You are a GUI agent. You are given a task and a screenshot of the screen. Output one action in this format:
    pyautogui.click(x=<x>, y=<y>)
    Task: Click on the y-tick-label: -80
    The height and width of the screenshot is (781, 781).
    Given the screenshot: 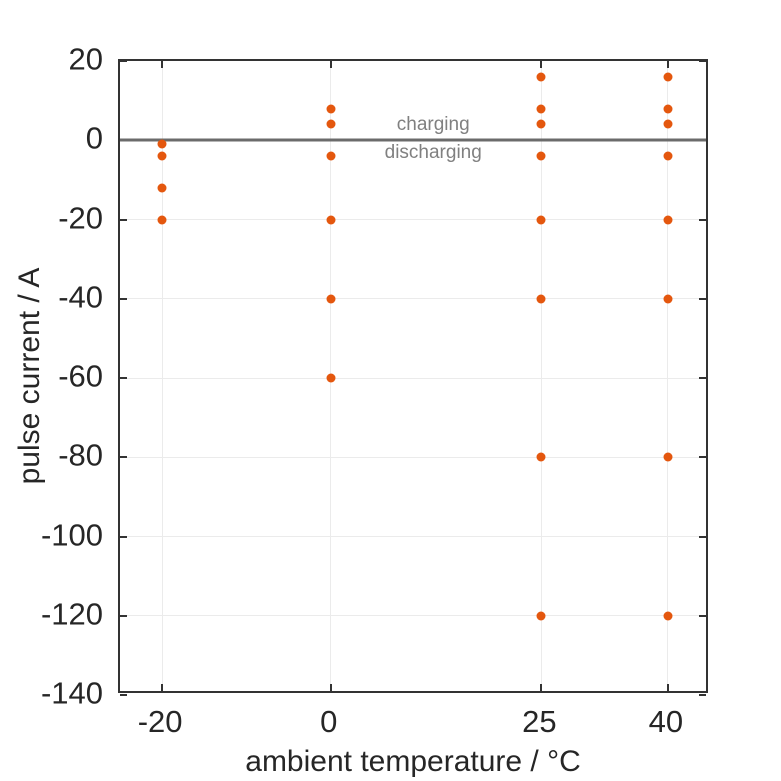 What is the action you would take?
    pyautogui.click(x=80, y=455)
    